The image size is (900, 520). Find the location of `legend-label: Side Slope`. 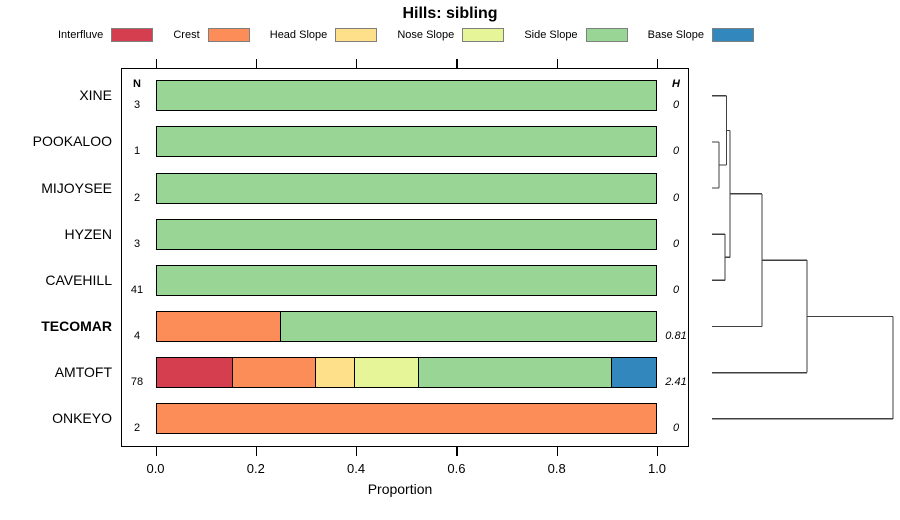

legend-label: Side Slope is located at coordinates (551, 35).